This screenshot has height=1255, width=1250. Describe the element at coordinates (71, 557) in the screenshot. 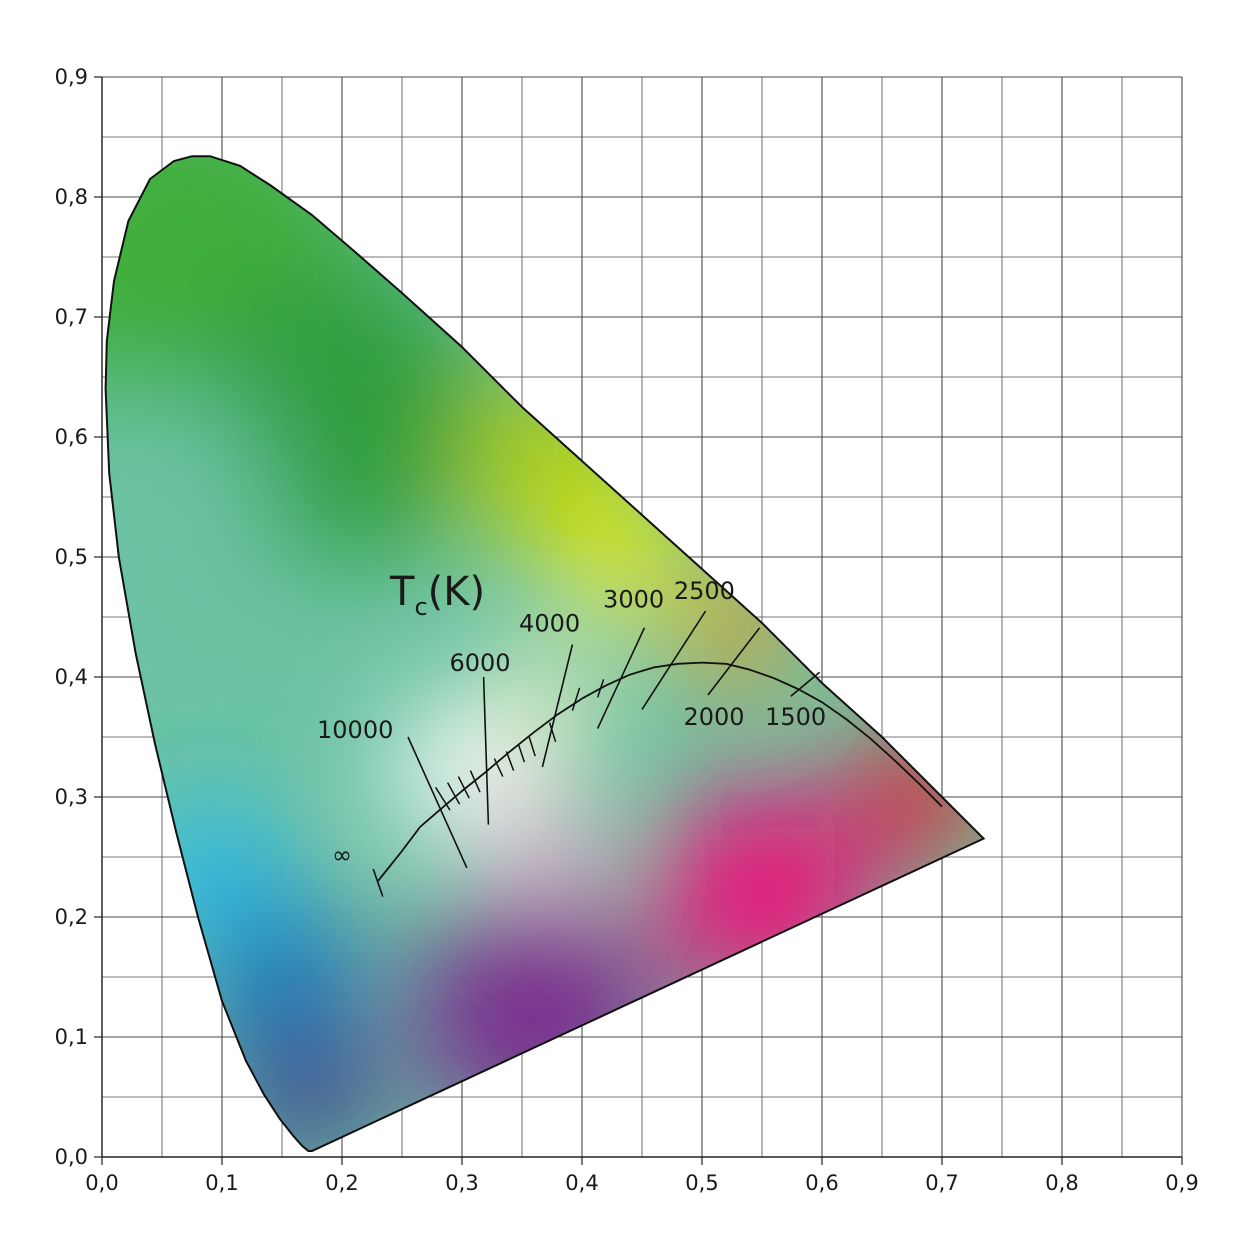

I see `y-tick-label: 0,5` at that location.